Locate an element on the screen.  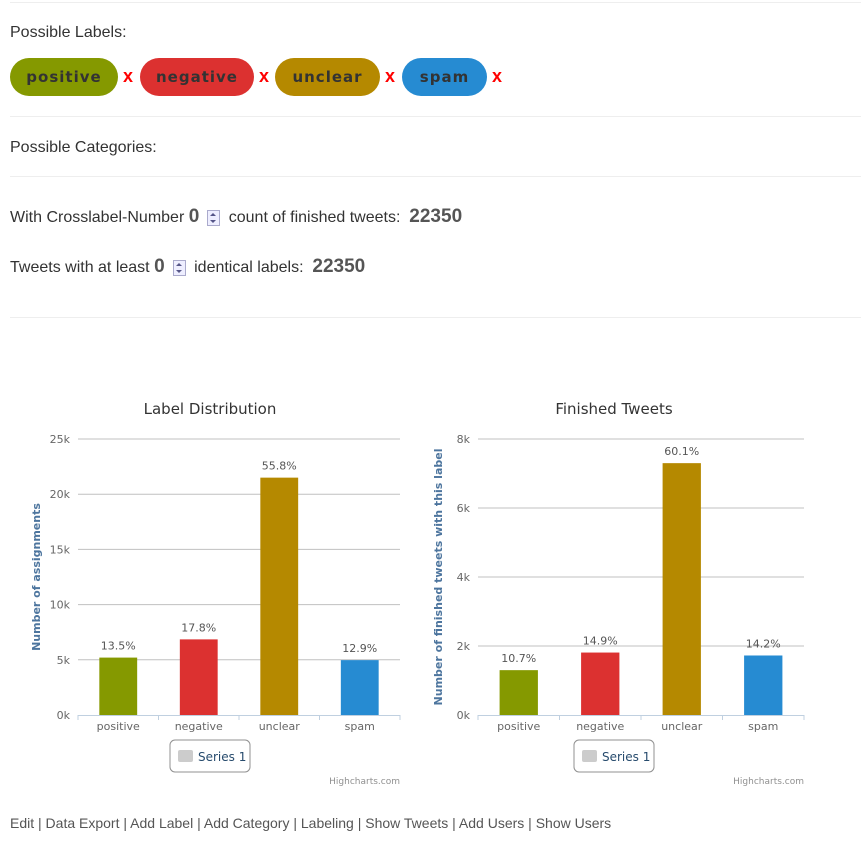
y-tick-label: 20k is located at coordinates (60, 494).